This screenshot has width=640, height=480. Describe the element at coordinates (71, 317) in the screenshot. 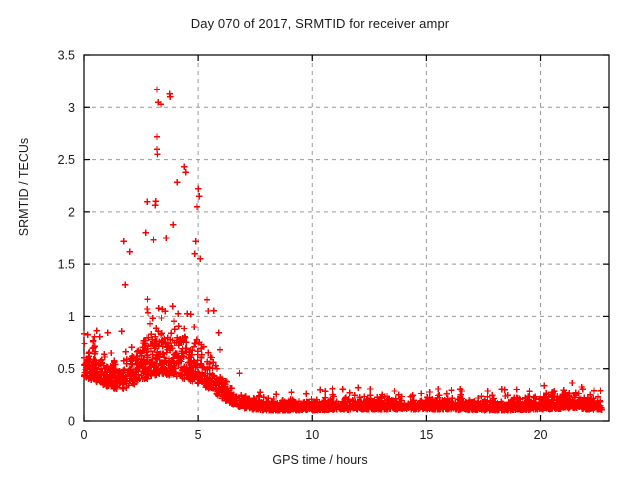

I see `svg-text: 1` at that location.